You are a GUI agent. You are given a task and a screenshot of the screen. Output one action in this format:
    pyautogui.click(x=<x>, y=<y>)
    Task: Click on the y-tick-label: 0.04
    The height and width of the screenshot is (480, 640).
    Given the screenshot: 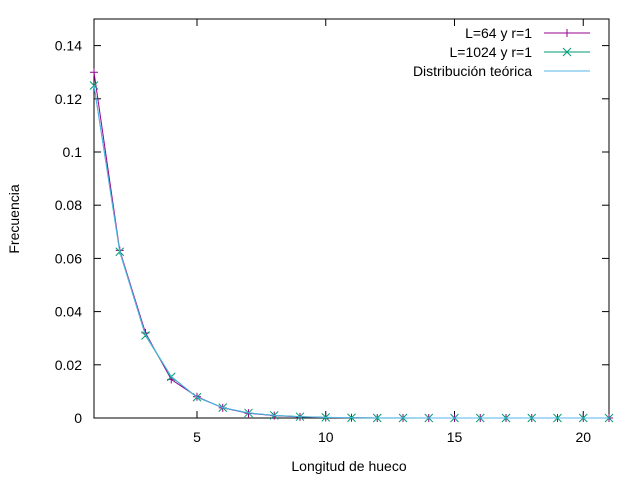 What is the action you would take?
    pyautogui.click(x=68, y=312)
    